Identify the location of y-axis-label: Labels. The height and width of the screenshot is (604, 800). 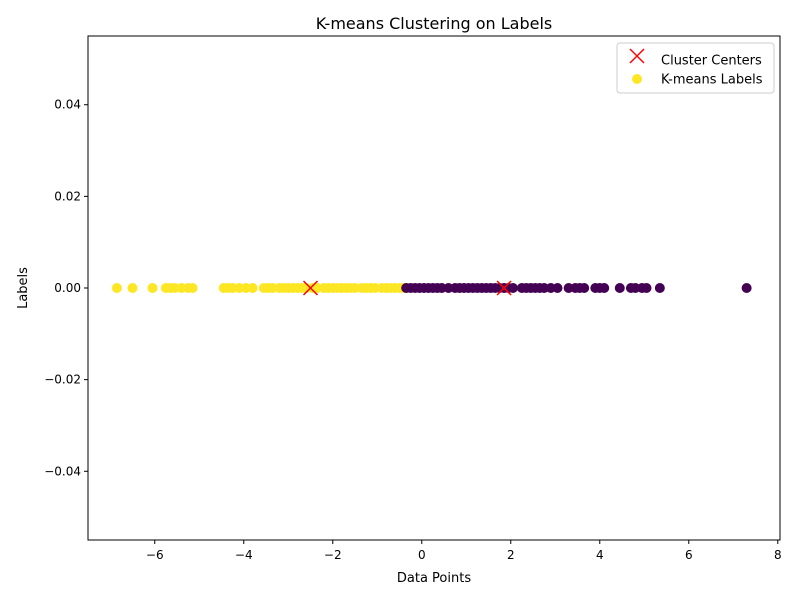
(23, 288).